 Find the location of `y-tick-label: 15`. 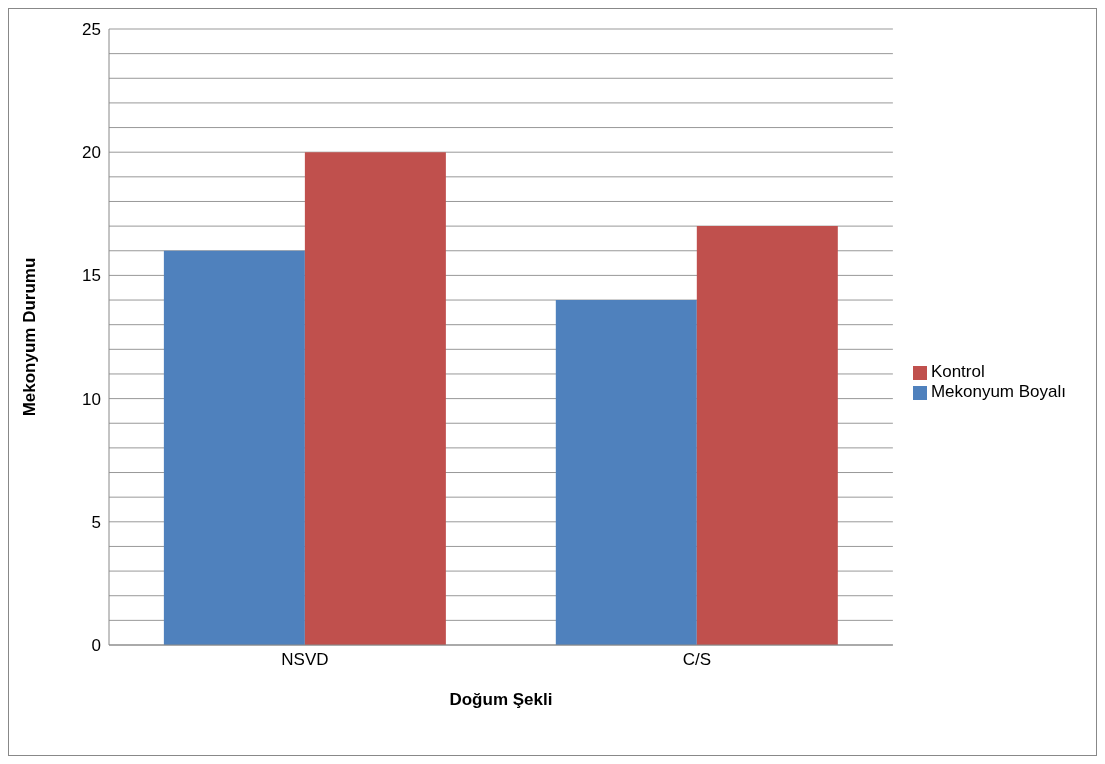

y-tick-label: 15 is located at coordinates (91, 276).